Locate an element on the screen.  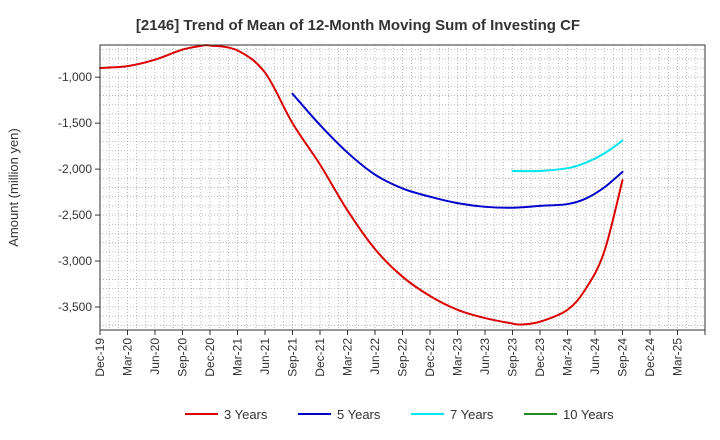
x-tick-label: Mar-23 is located at coordinates (458, 357).